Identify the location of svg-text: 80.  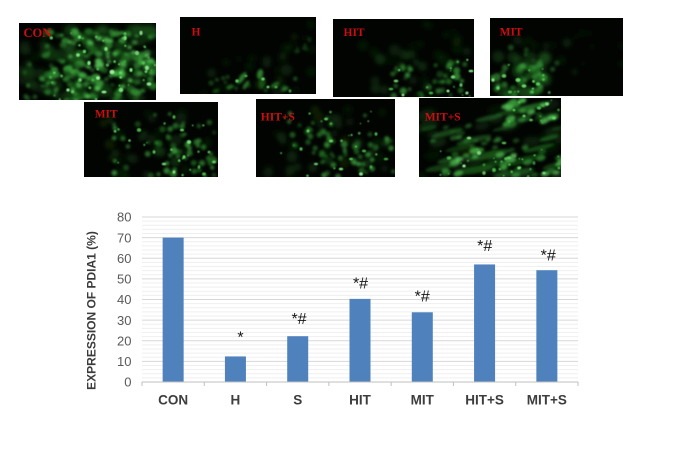
(124, 217).